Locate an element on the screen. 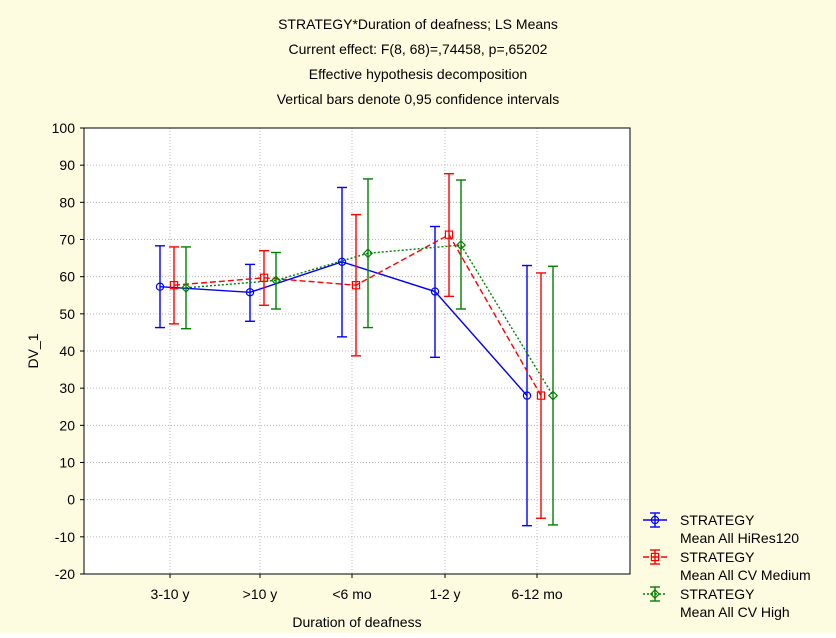  y-tick-label: 50 is located at coordinates (67, 314).